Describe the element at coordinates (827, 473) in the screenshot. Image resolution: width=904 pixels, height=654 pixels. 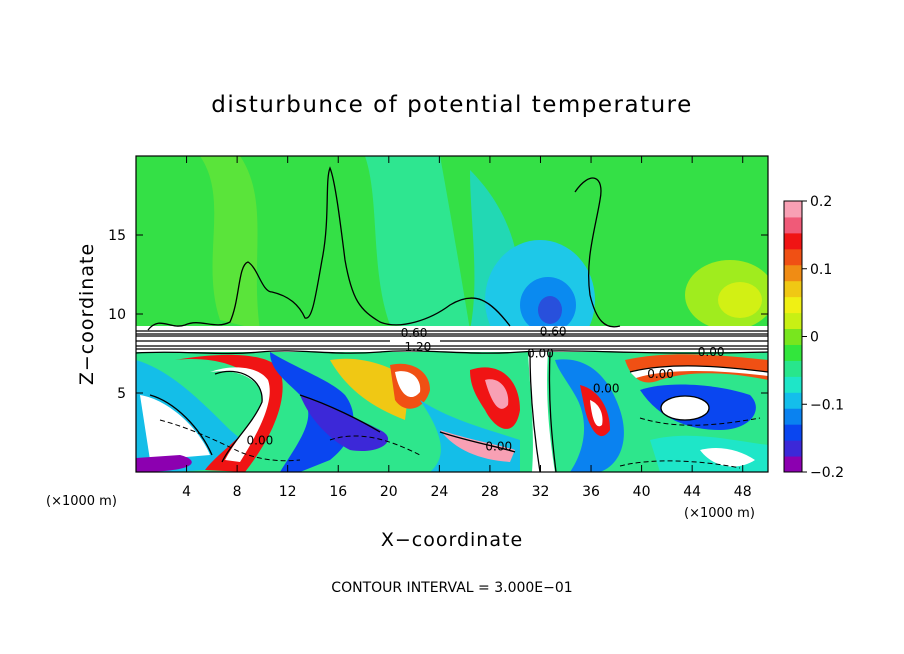
I see `colorbar-tick-label: −0.2` at that location.